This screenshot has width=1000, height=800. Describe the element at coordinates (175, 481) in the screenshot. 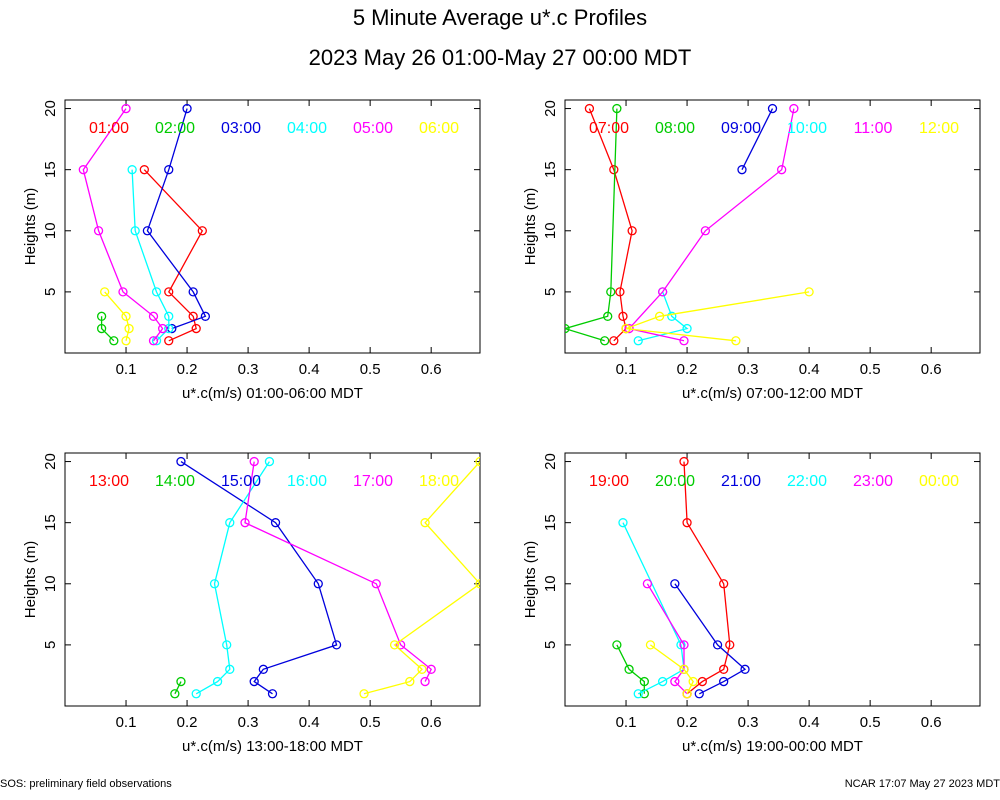

I see `legend-label: 14:00` at that location.